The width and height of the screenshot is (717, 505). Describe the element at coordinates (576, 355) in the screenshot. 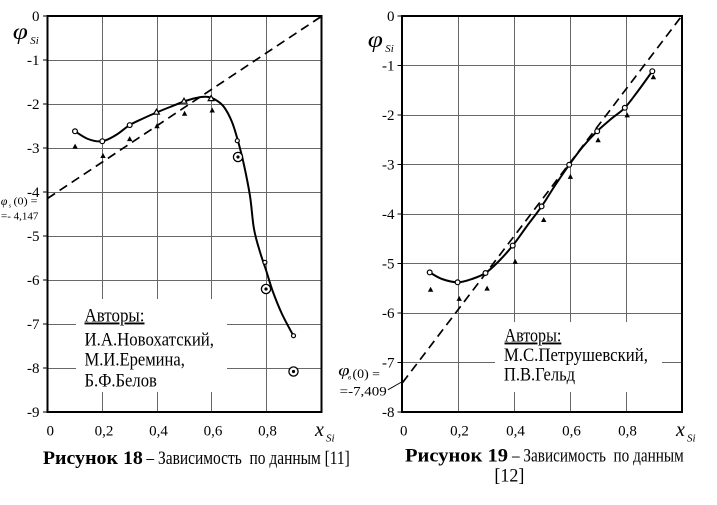

I see `svg-text: М.С.Петрушевский,` at that location.